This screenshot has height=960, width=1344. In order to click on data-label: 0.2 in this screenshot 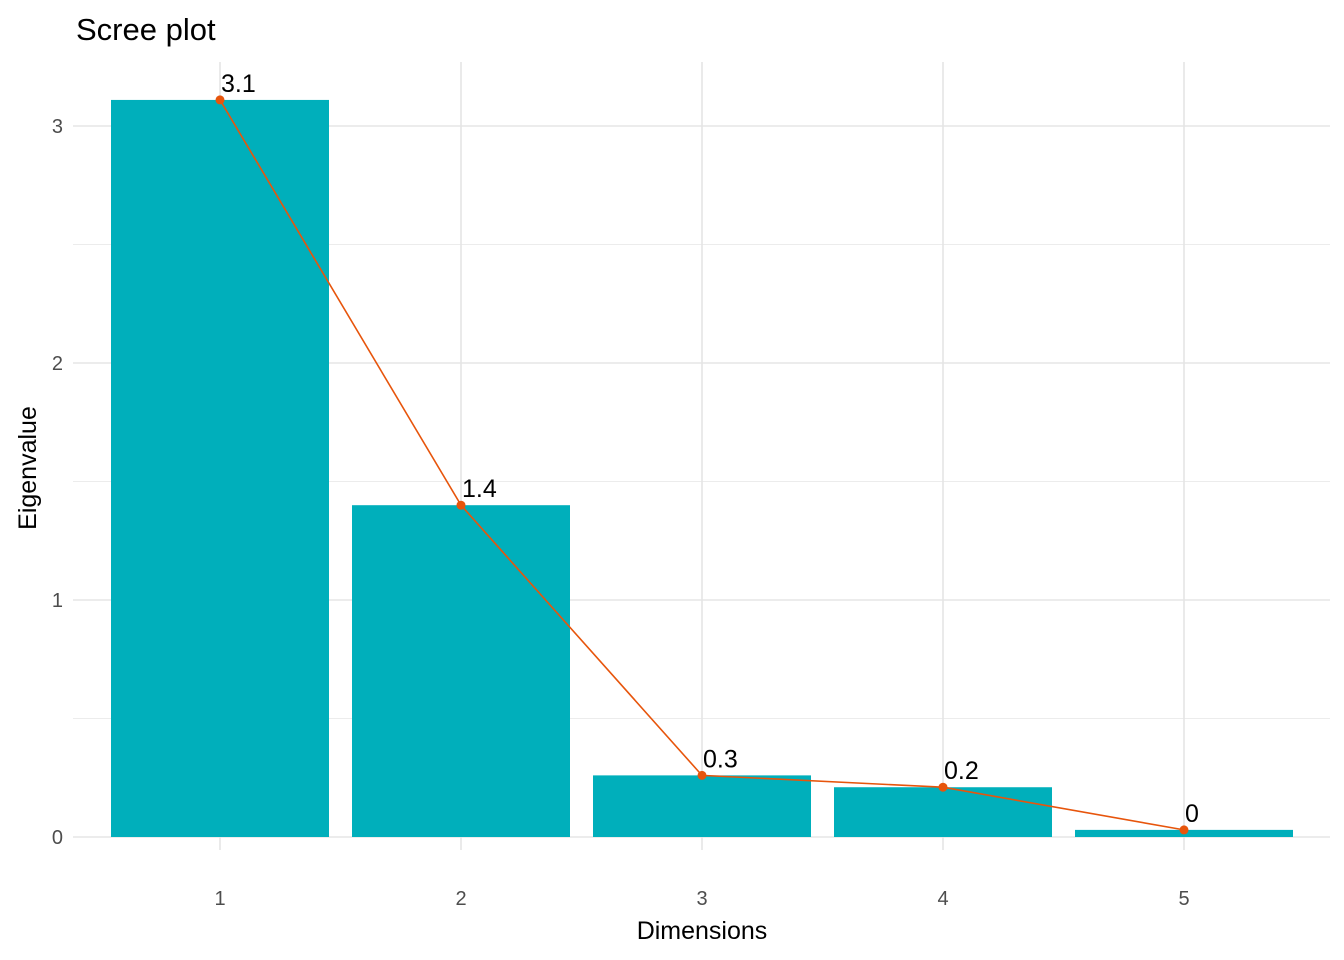, I will do `click(961, 771)`.